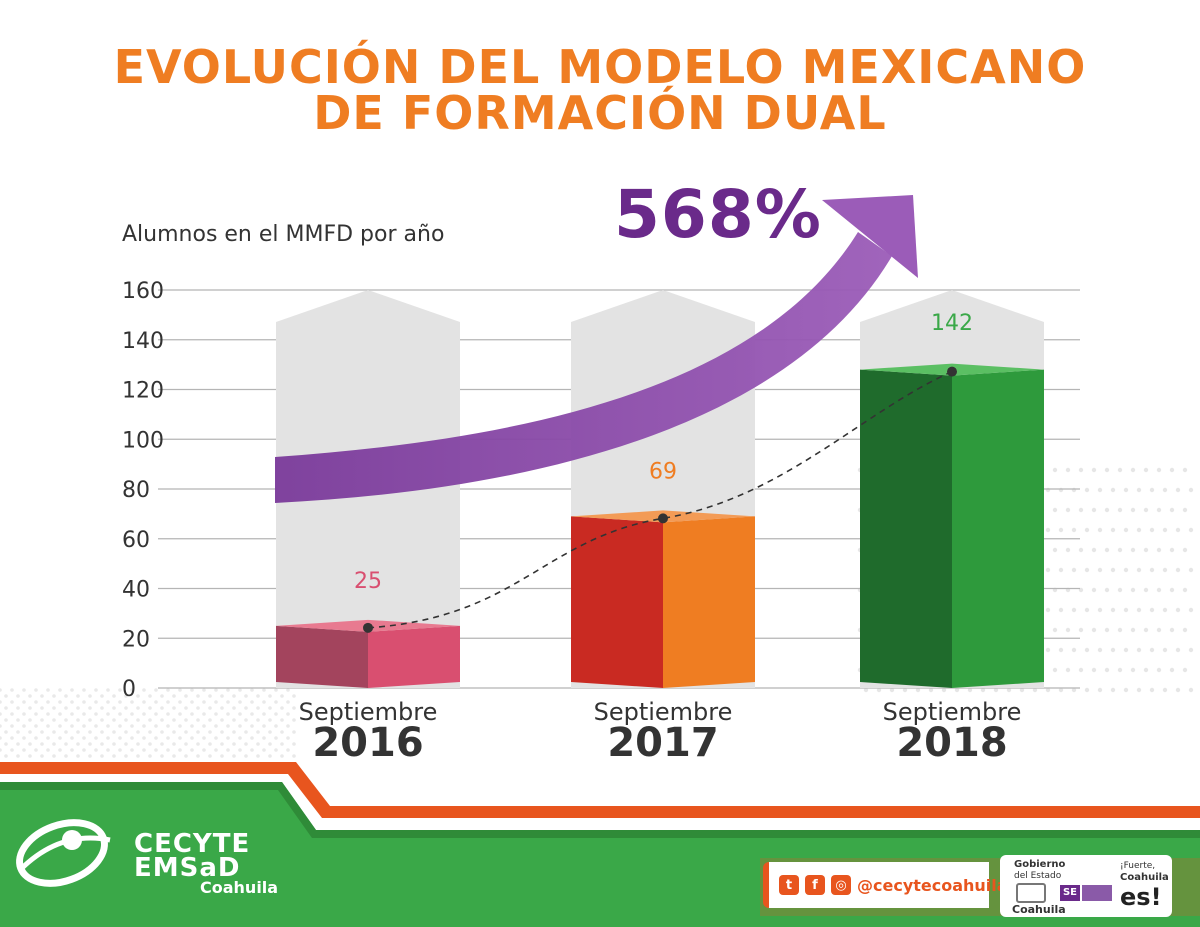 The width and height of the screenshot is (1200, 927). I want to click on y-tick-label: 60, so click(136, 540).